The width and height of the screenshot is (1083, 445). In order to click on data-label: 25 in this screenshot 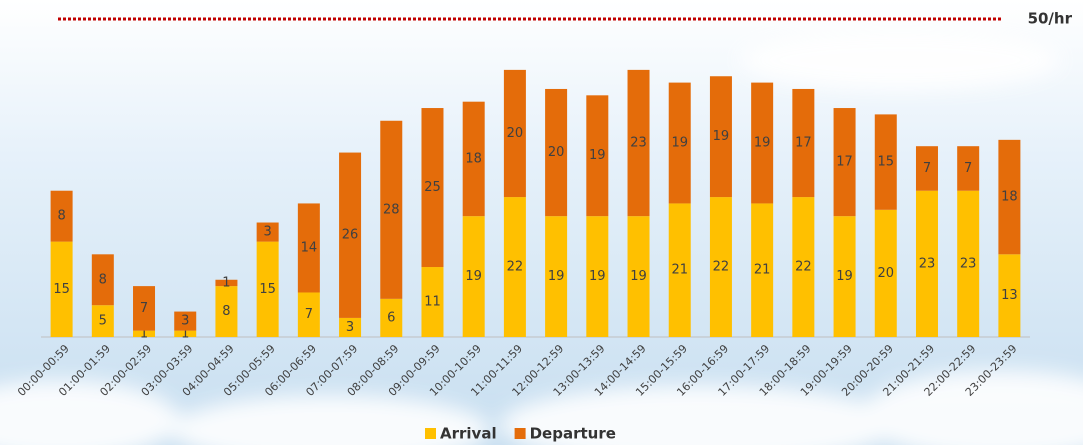, I will do `click(432, 187)`.